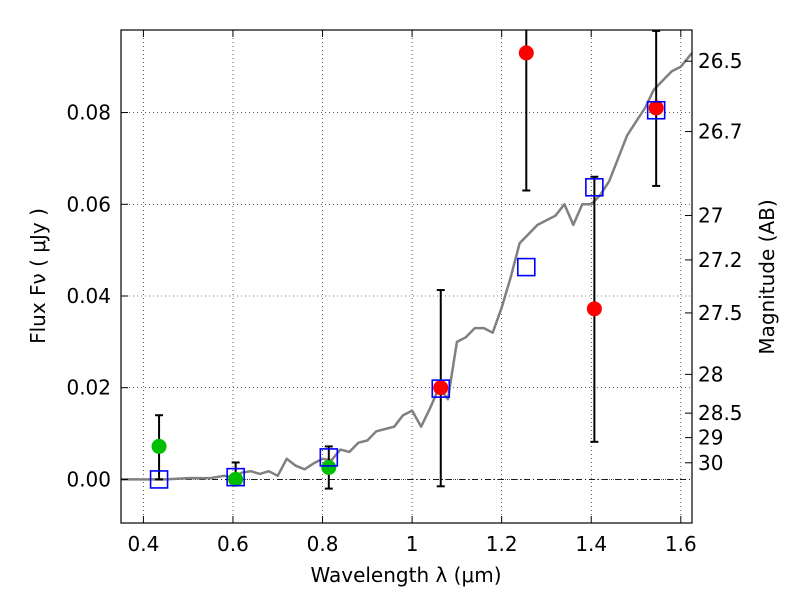 This screenshot has height=600, width=800. What do you see at coordinates (38, 276) in the screenshot?
I see `y-axis-title: Flux Fν ( μJy )` at bounding box center [38, 276].